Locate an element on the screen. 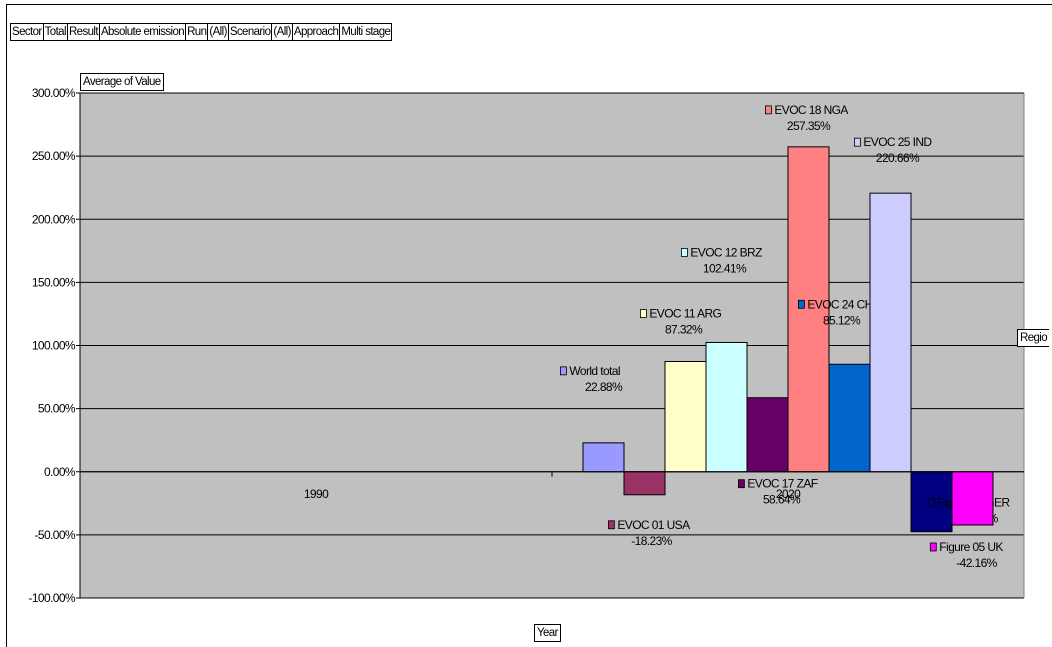 The image size is (1052, 647). x-tick-label: 1990 is located at coordinates (316, 494).